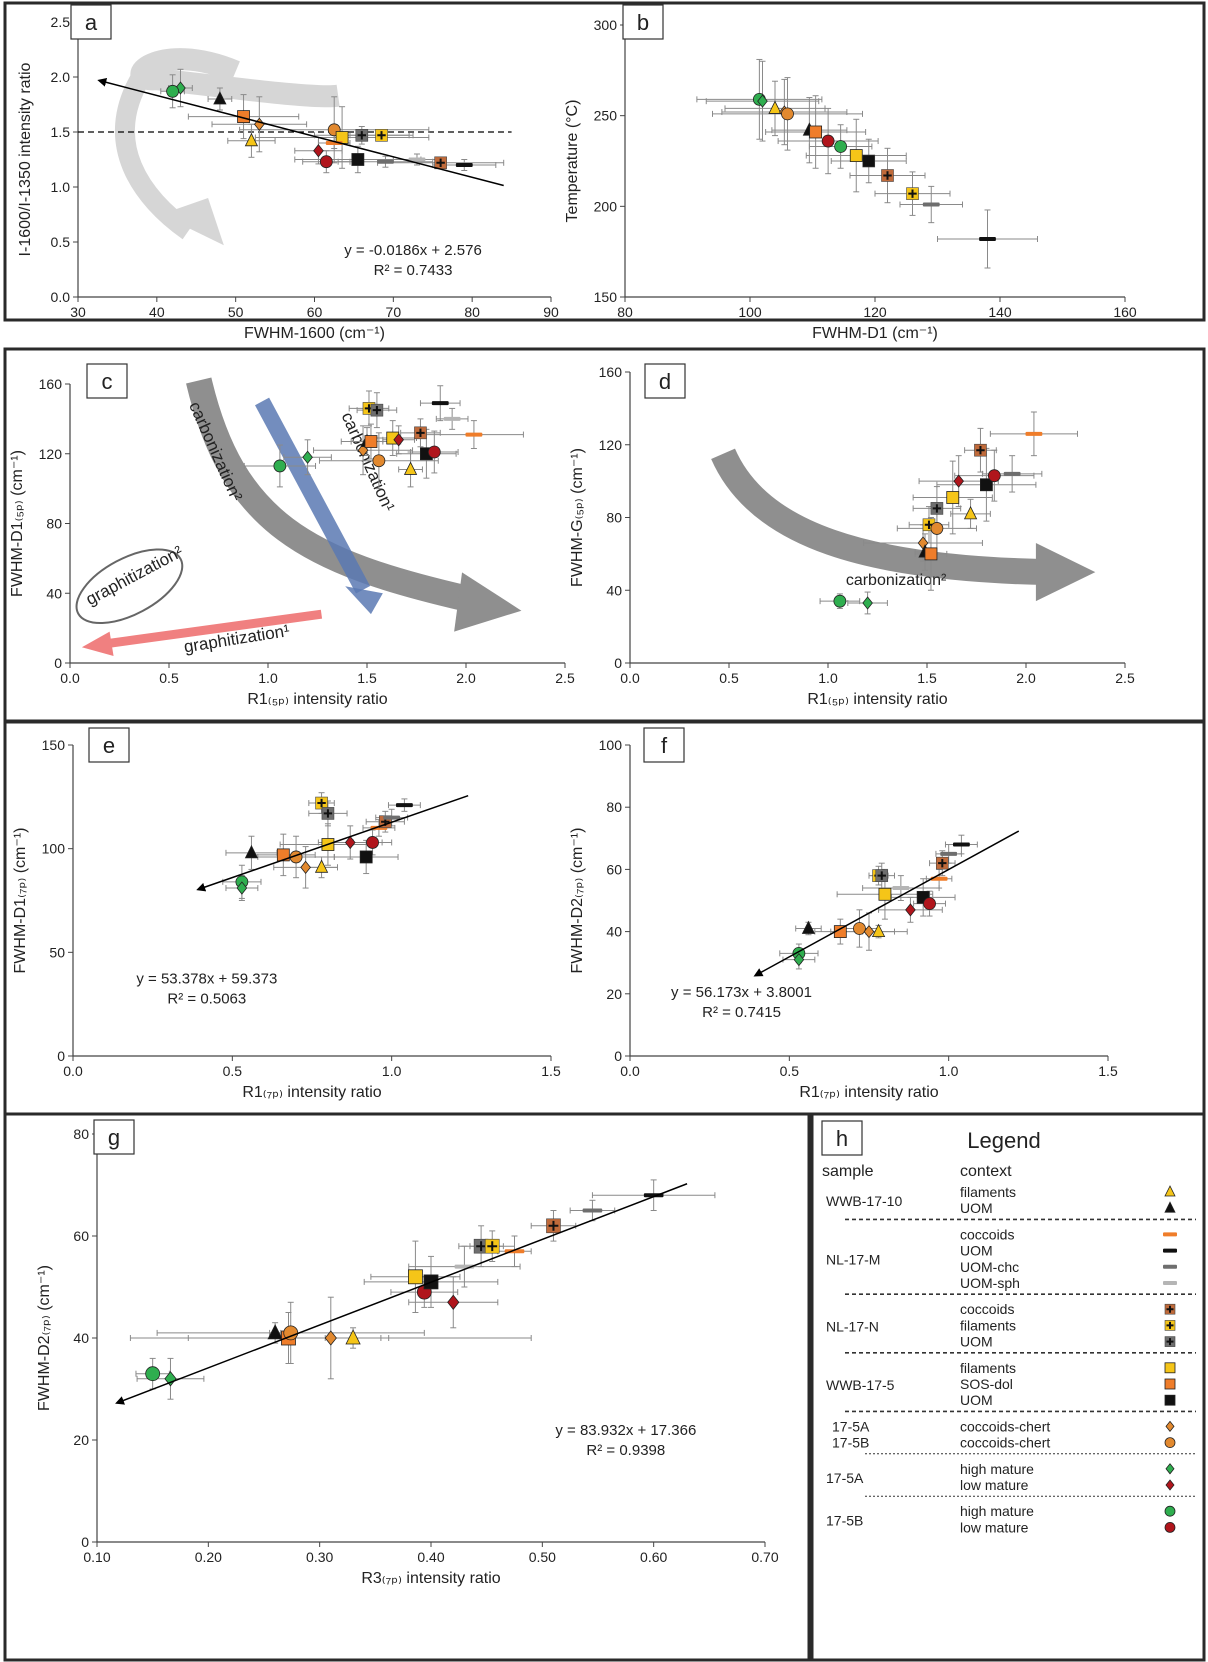 The width and height of the screenshot is (1208, 1662). I want to click on trend-line, so click(401, 1294).